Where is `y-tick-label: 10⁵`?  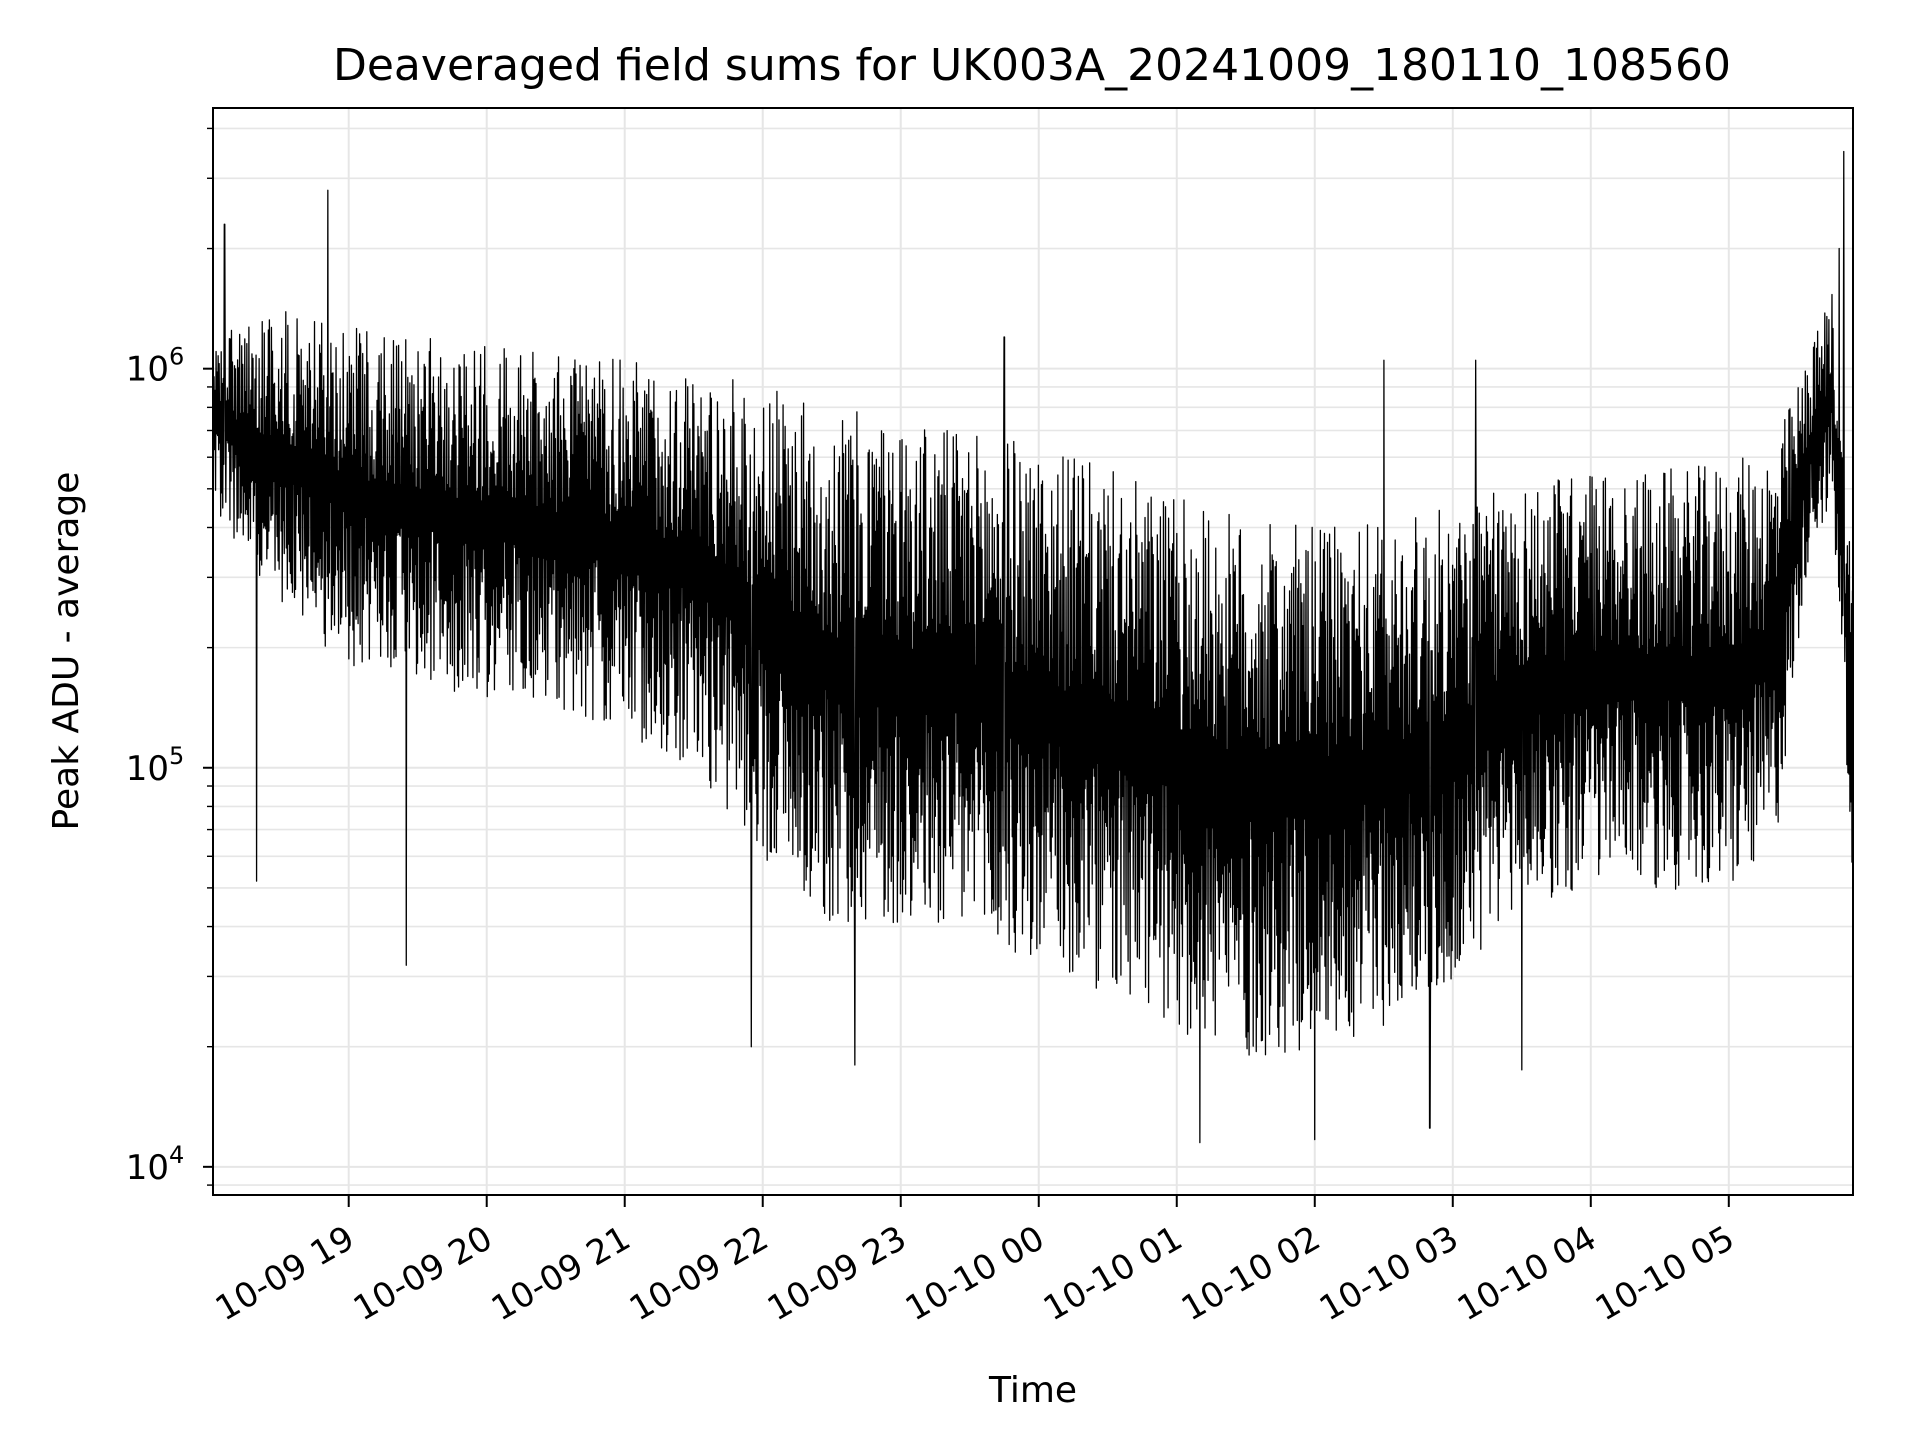 y-tick-label: 10⁵ is located at coordinates (155, 765).